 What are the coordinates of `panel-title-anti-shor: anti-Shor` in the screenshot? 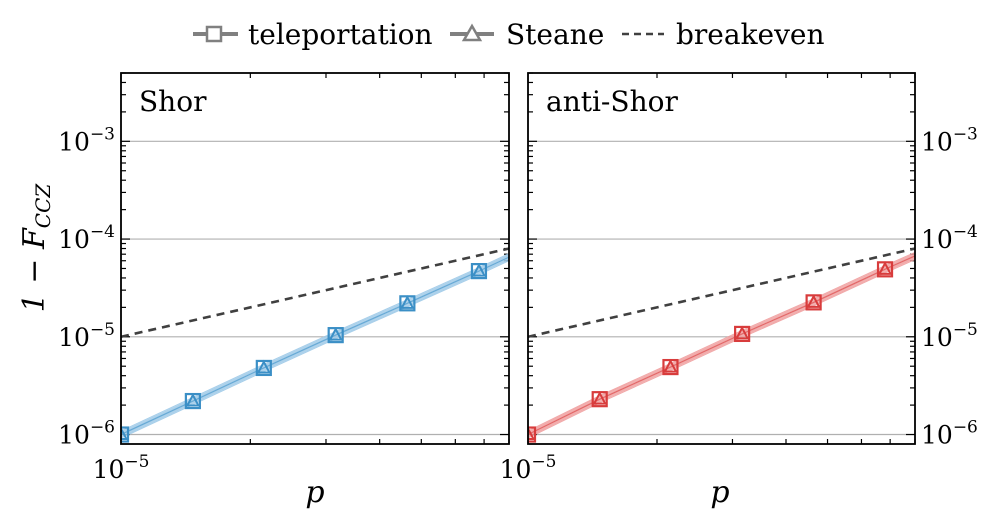 It's located at (612, 101).